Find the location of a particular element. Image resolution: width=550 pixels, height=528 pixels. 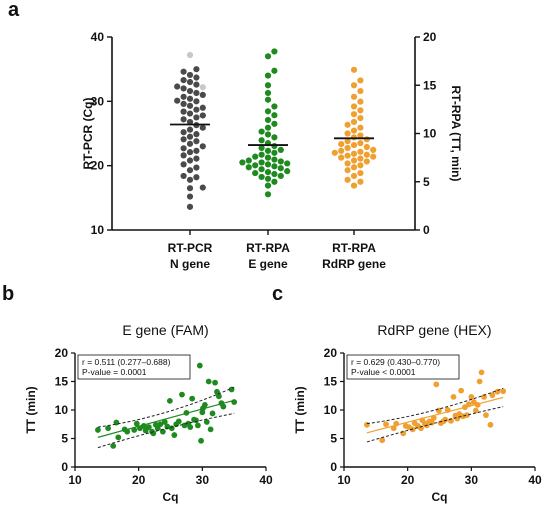

panel-letter-c: c is located at coordinates (277, 294).